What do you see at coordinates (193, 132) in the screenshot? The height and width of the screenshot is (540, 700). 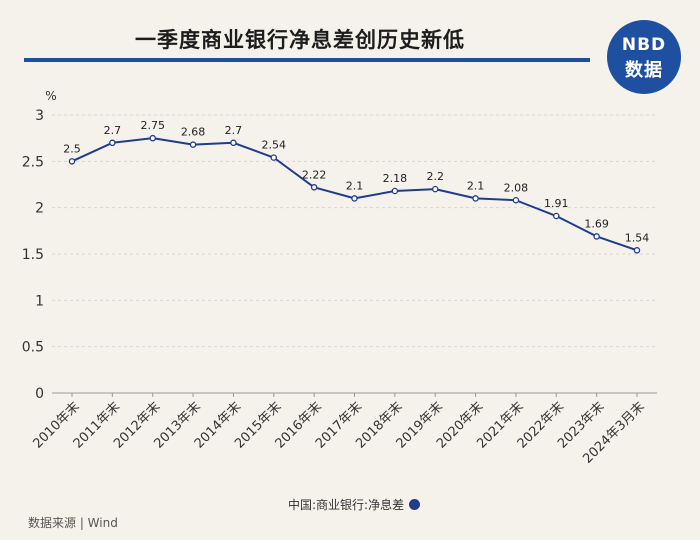 I see `data-label: 2.68` at bounding box center [193, 132].